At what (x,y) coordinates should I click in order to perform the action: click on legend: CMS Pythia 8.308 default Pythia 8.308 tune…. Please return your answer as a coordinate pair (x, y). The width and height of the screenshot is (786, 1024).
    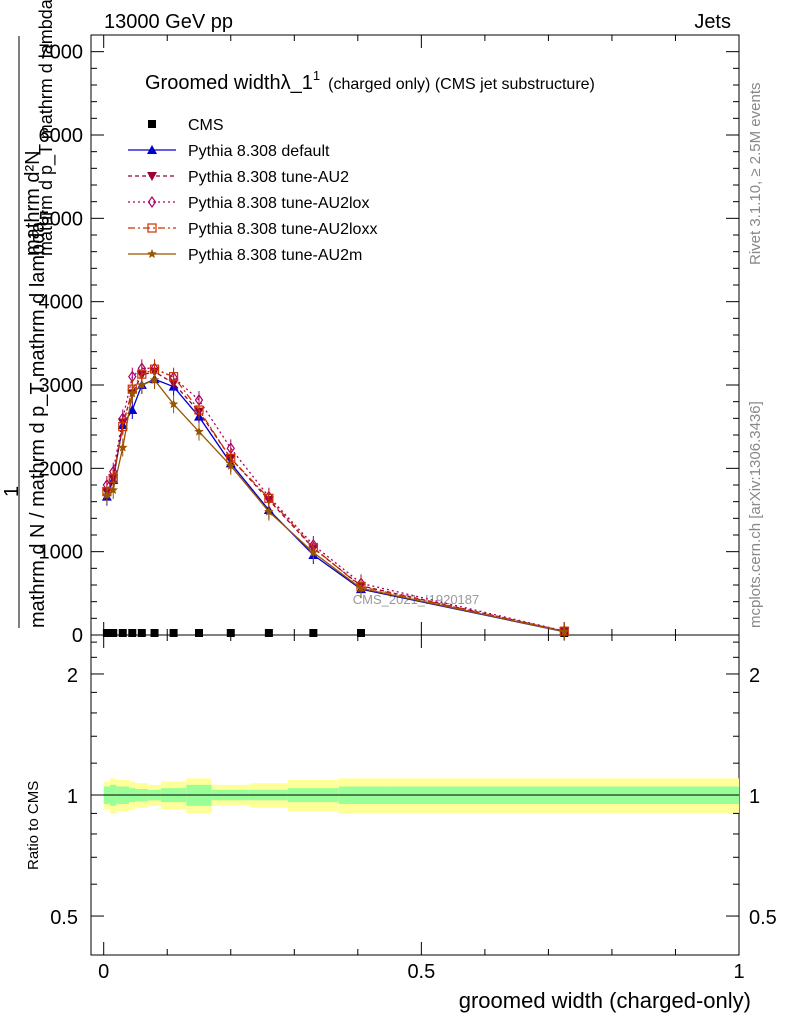
    Looking at the image, I should click on (252, 190).